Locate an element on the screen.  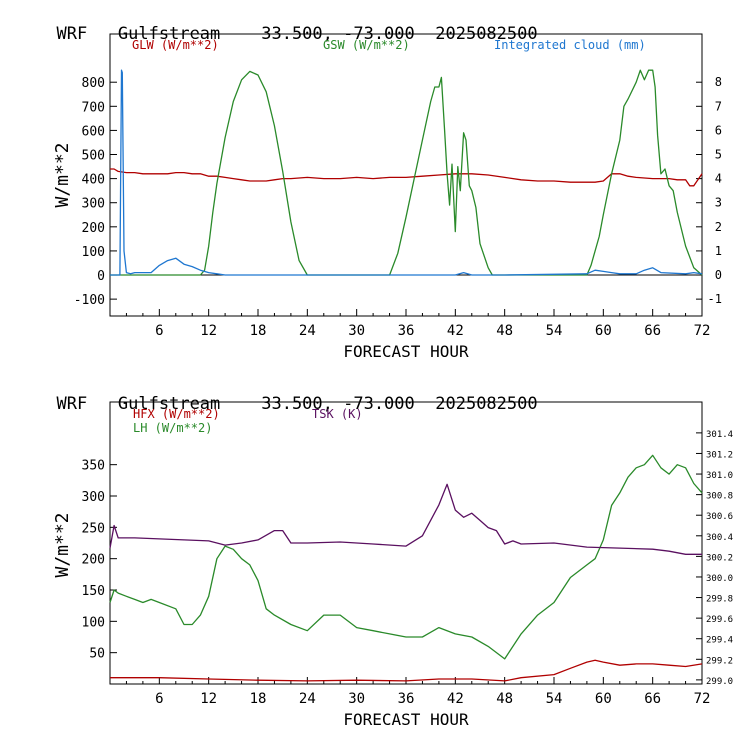
chart2-legend-1: HFX (W/m**2) is located at coordinates (176, 414).